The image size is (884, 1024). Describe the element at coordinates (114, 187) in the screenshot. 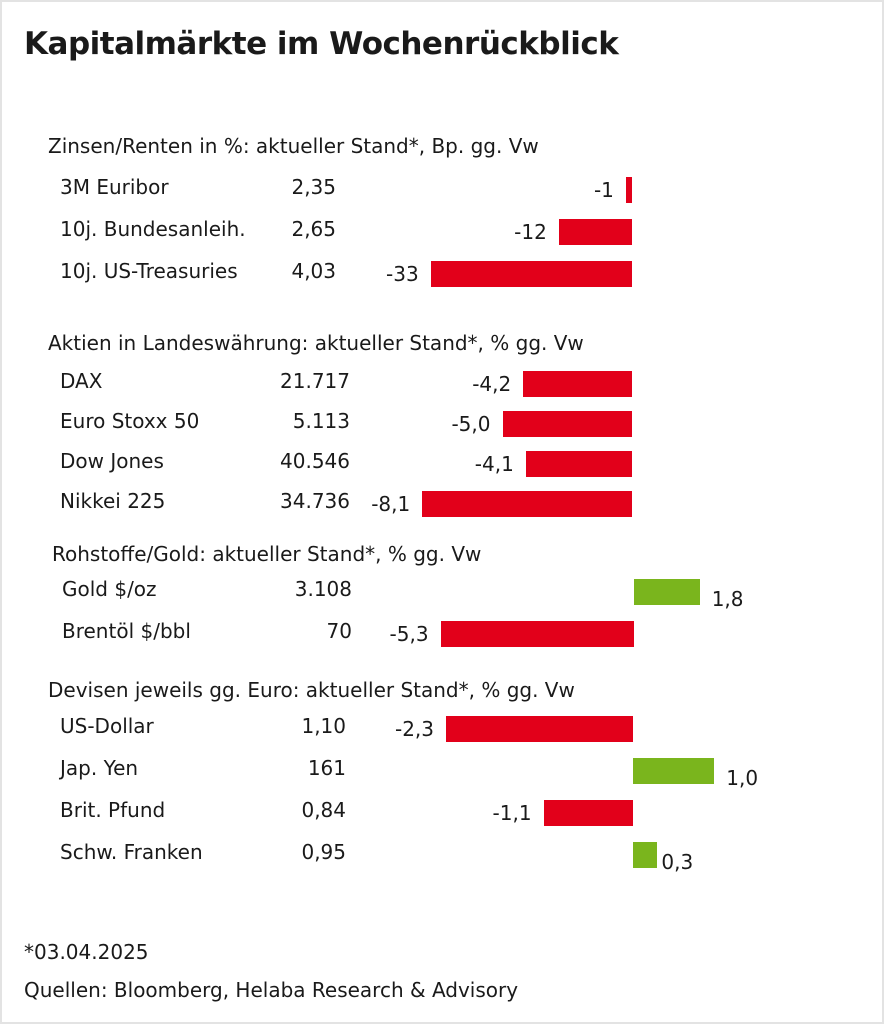

I see `row-label: 3M Euribor` at that location.